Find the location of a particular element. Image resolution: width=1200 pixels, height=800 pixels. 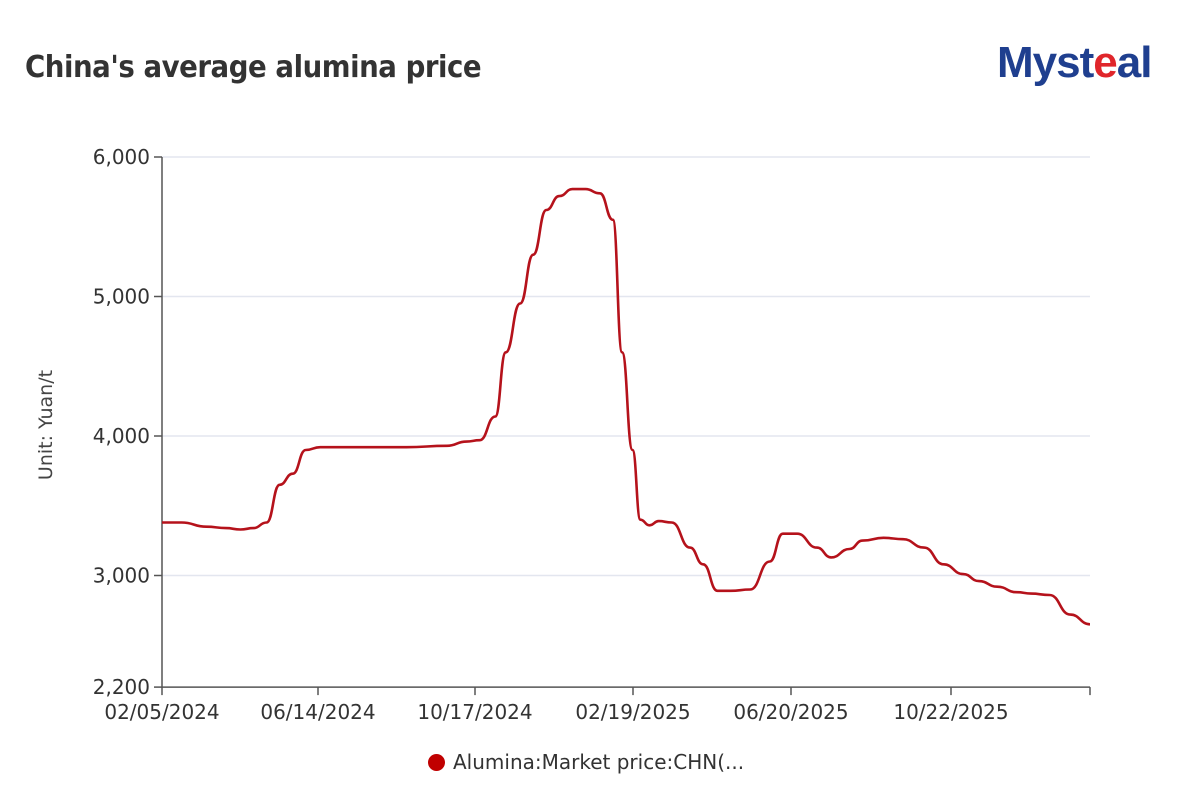

svg-text: 2,200 is located at coordinates (121, 687).